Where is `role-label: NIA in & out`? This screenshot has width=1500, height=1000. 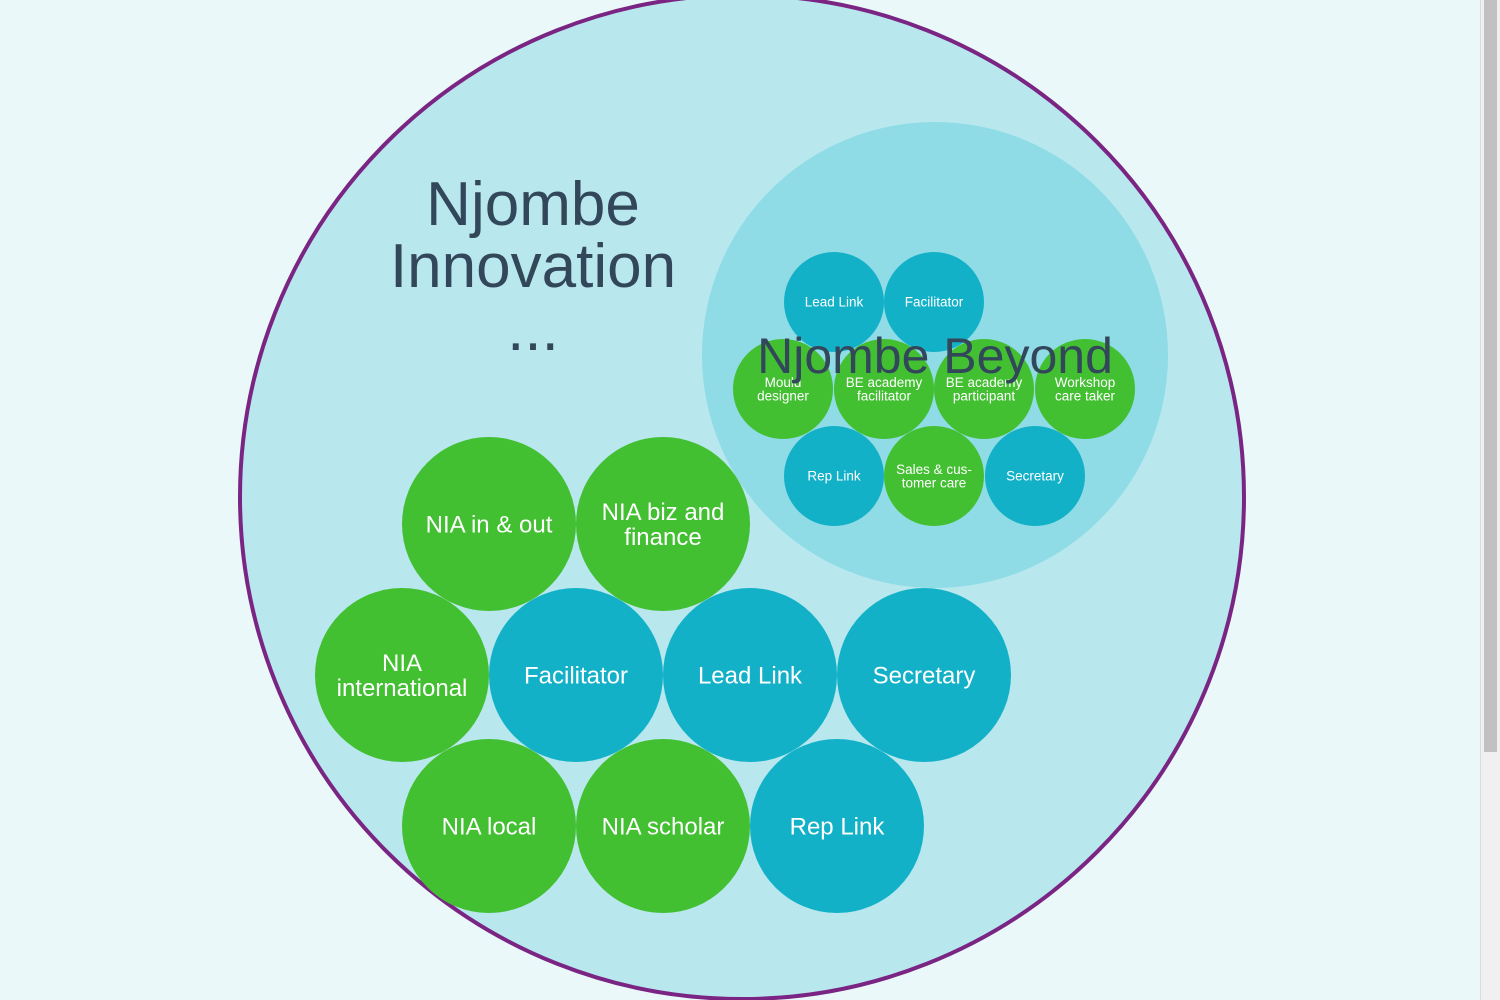
role-label: NIA in & out is located at coordinates (489, 524).